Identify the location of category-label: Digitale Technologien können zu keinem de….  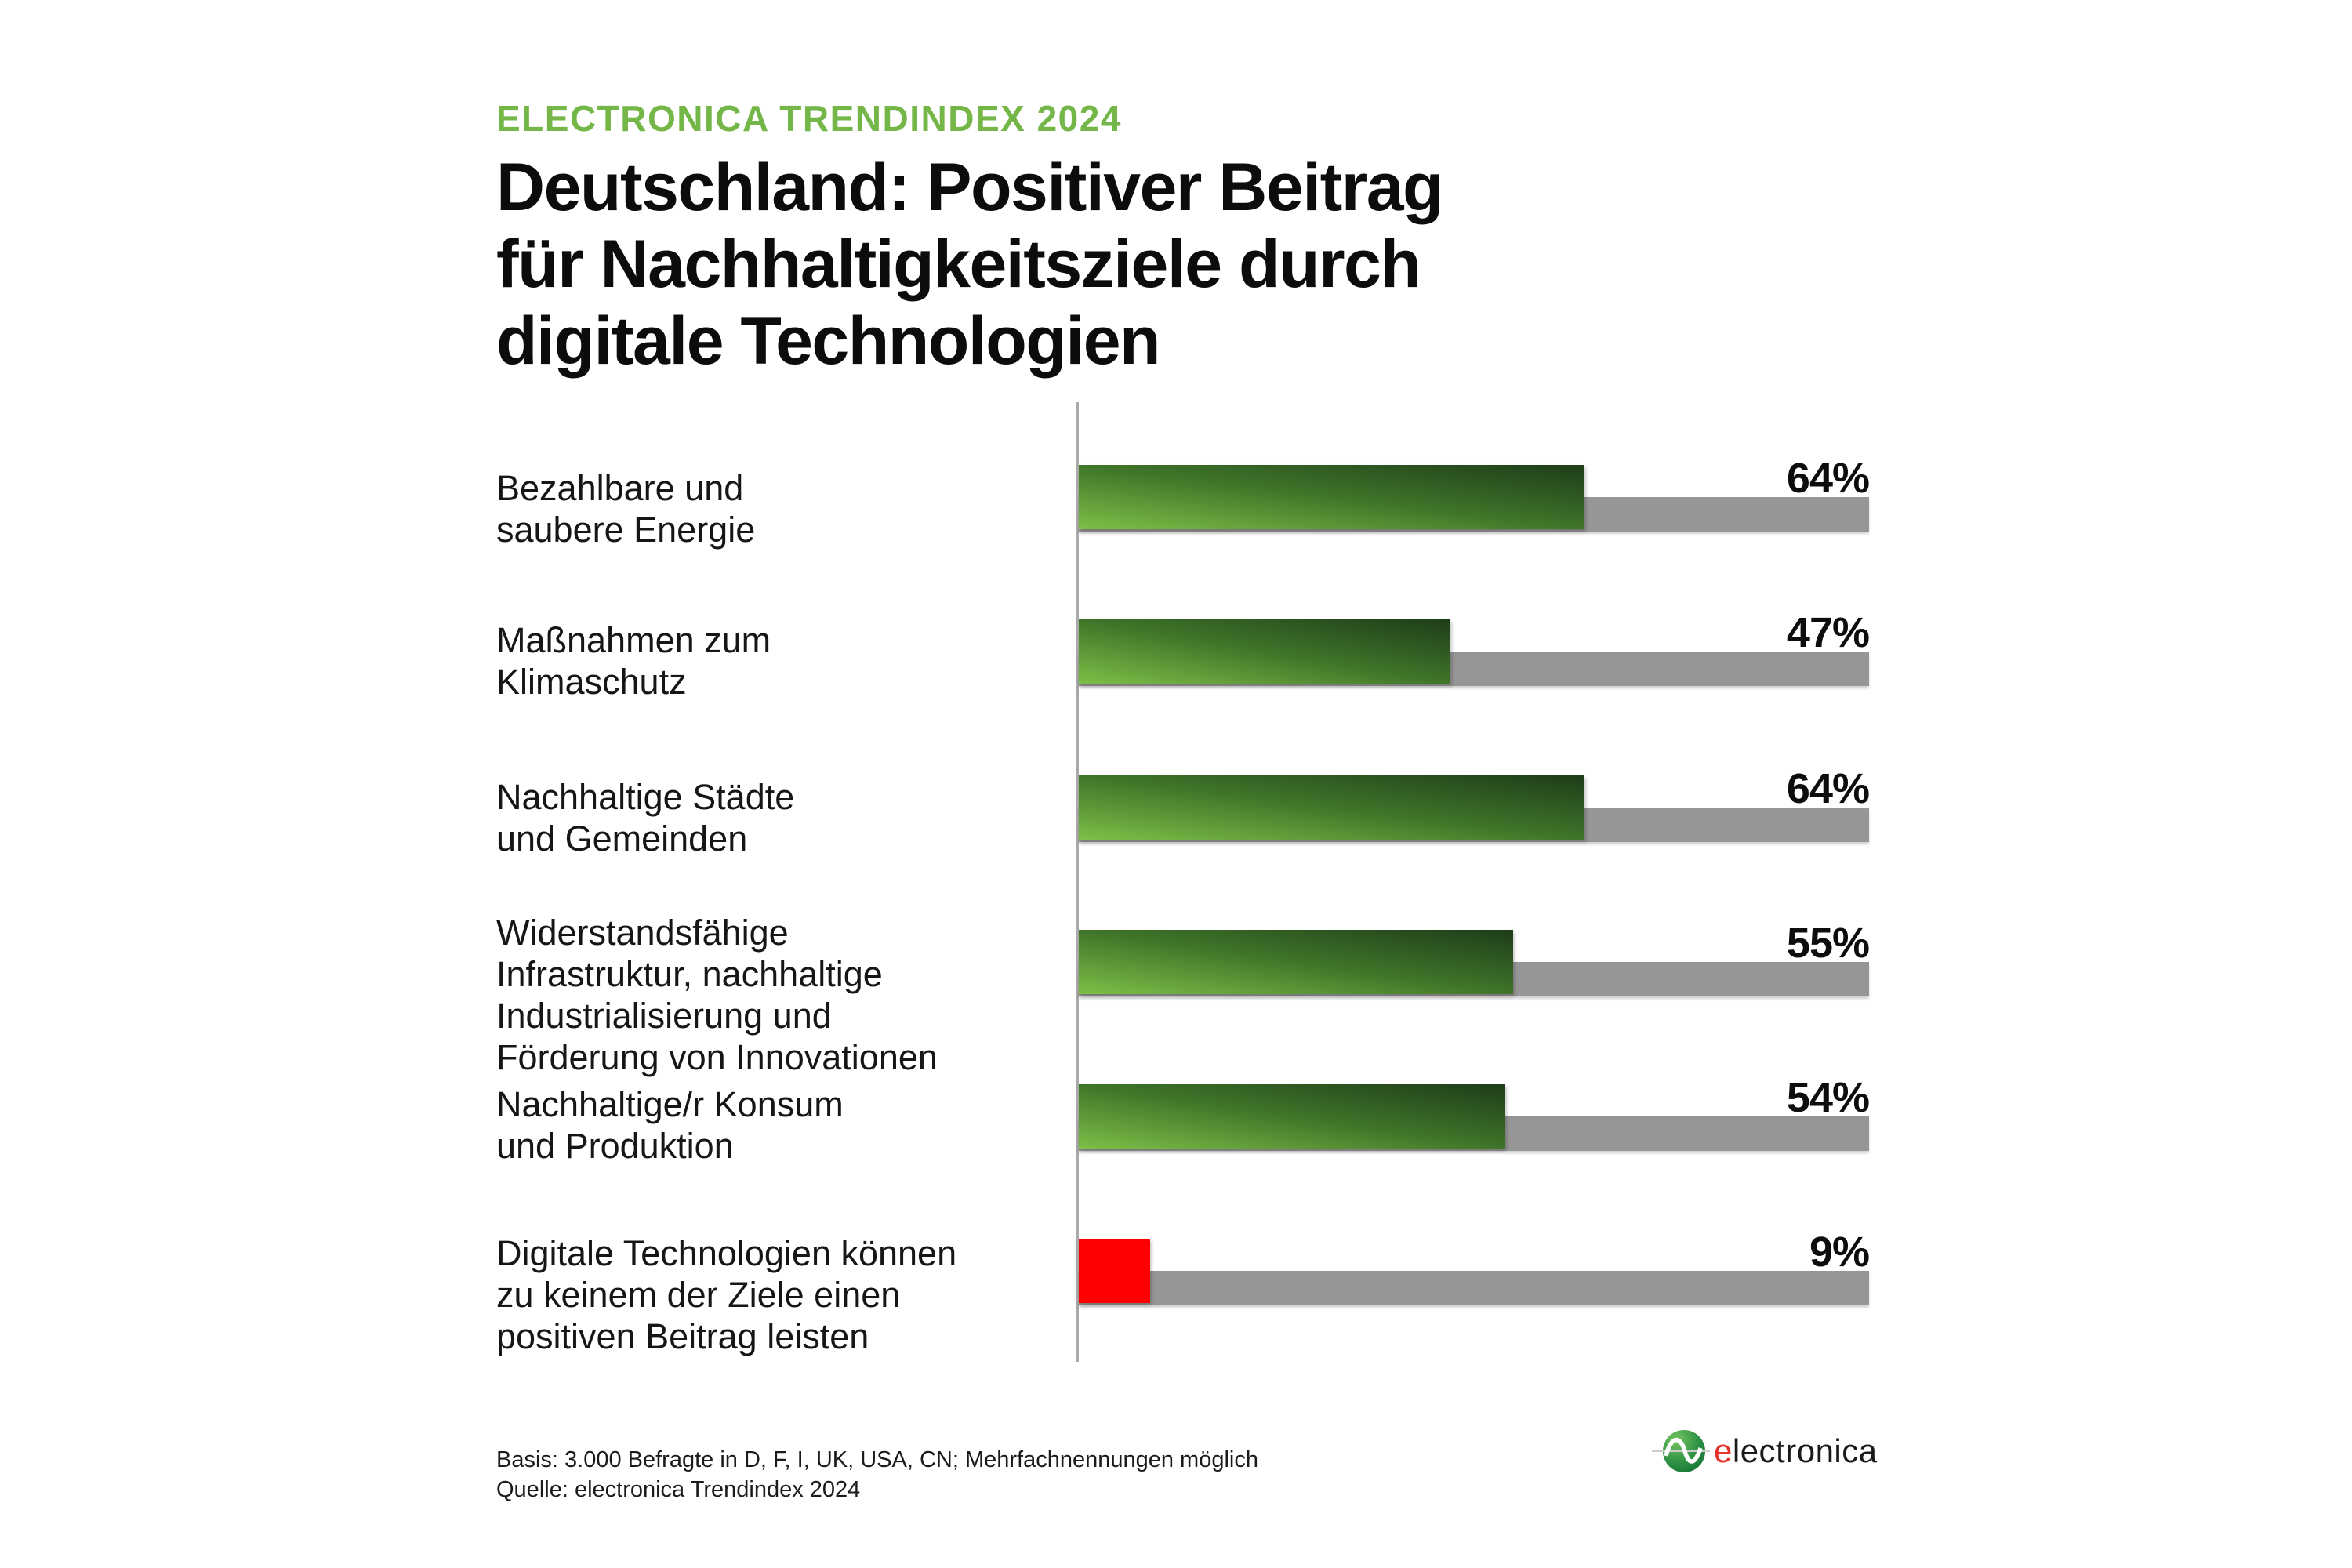
(778, 1294).